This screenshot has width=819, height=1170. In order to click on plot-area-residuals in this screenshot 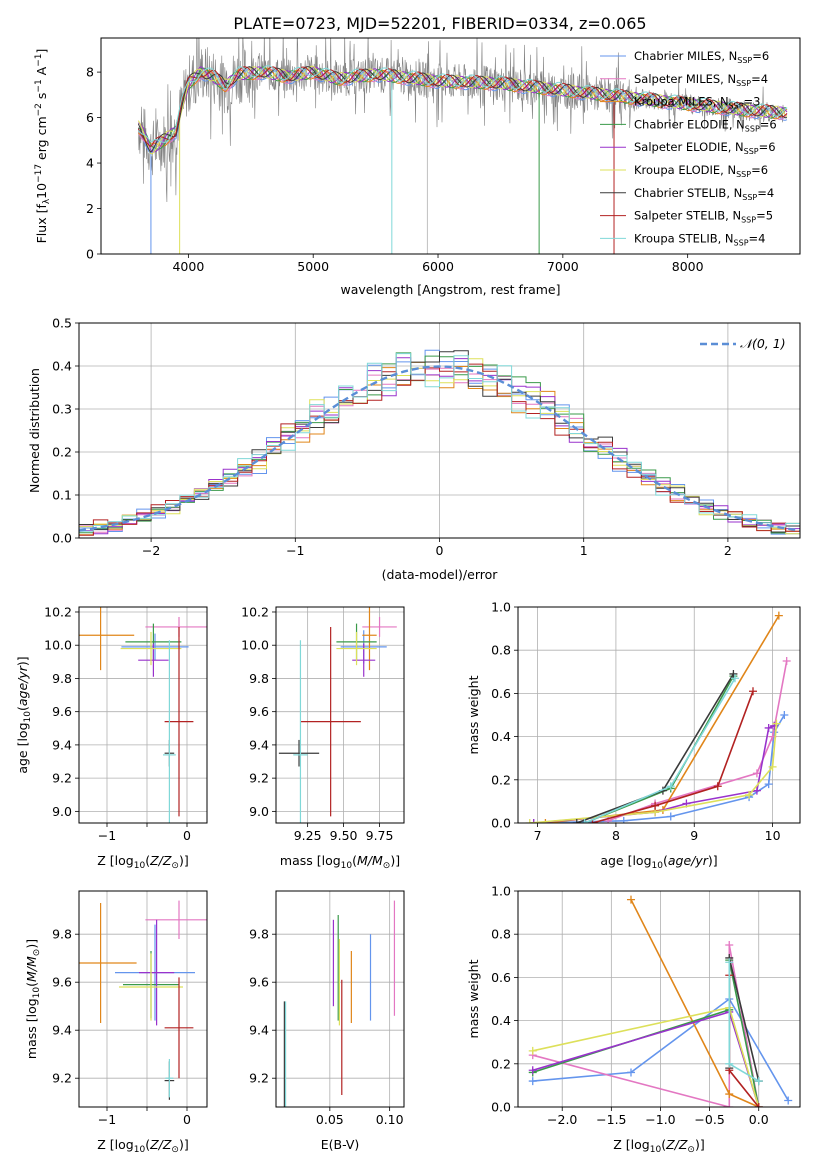, I will do `click(439, 442)`.